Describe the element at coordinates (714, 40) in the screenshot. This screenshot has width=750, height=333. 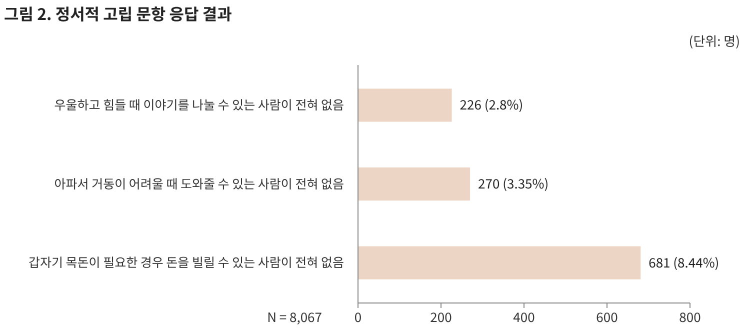
I see `text: (단위: 명)` at that location.